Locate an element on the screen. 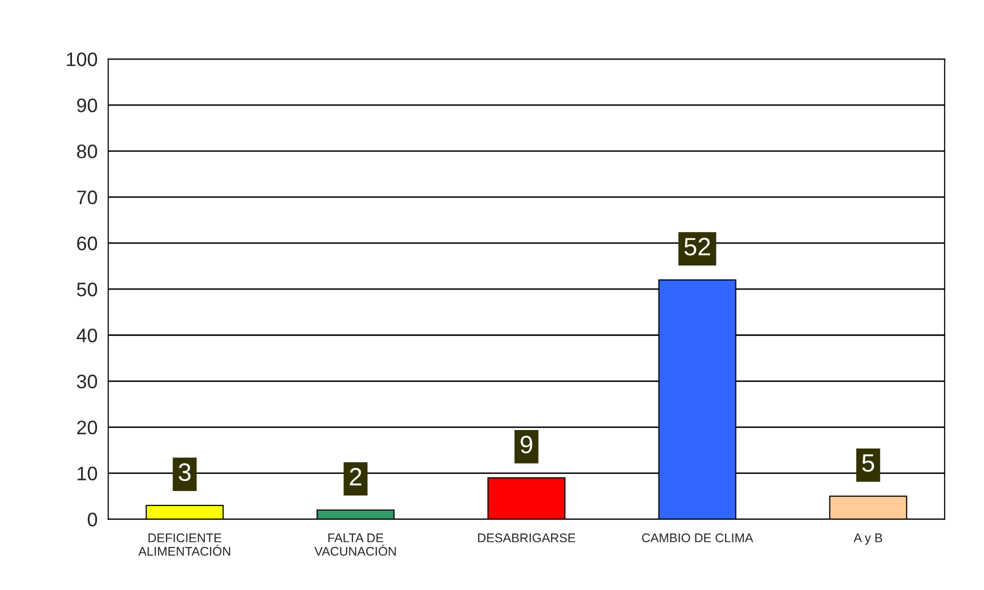  x-tick-label: FALTA DE VACUNACIÓN is located at coordinates (355, 545).